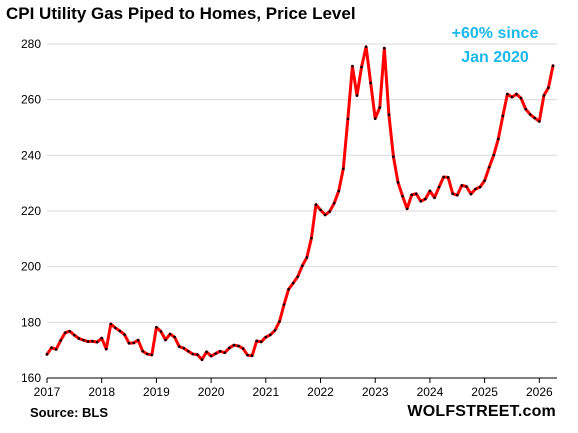 The height and width of the screenshot is (433, 578). I want to click on x-tick-label-2020: 2020, so click(211, 392).